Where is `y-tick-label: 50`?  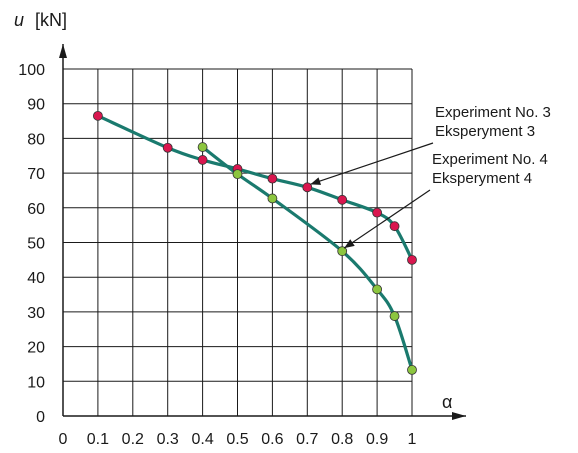
y-tick-label: 50 is located at coordinates (36, 244).